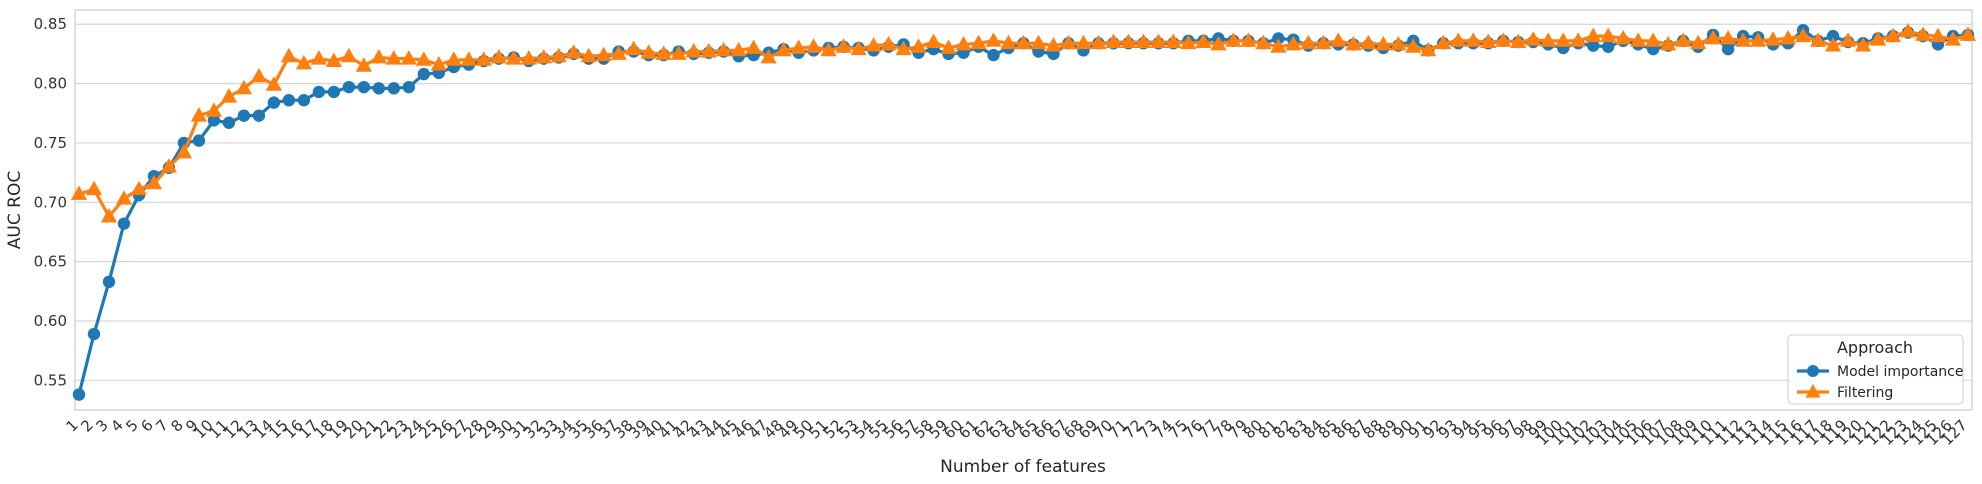 The image size is (1982, 484). What do you see at coordinates (50, 84) in the screenshot?
I see `y-tick-label: 0.80` at bounding box center [50, 84].